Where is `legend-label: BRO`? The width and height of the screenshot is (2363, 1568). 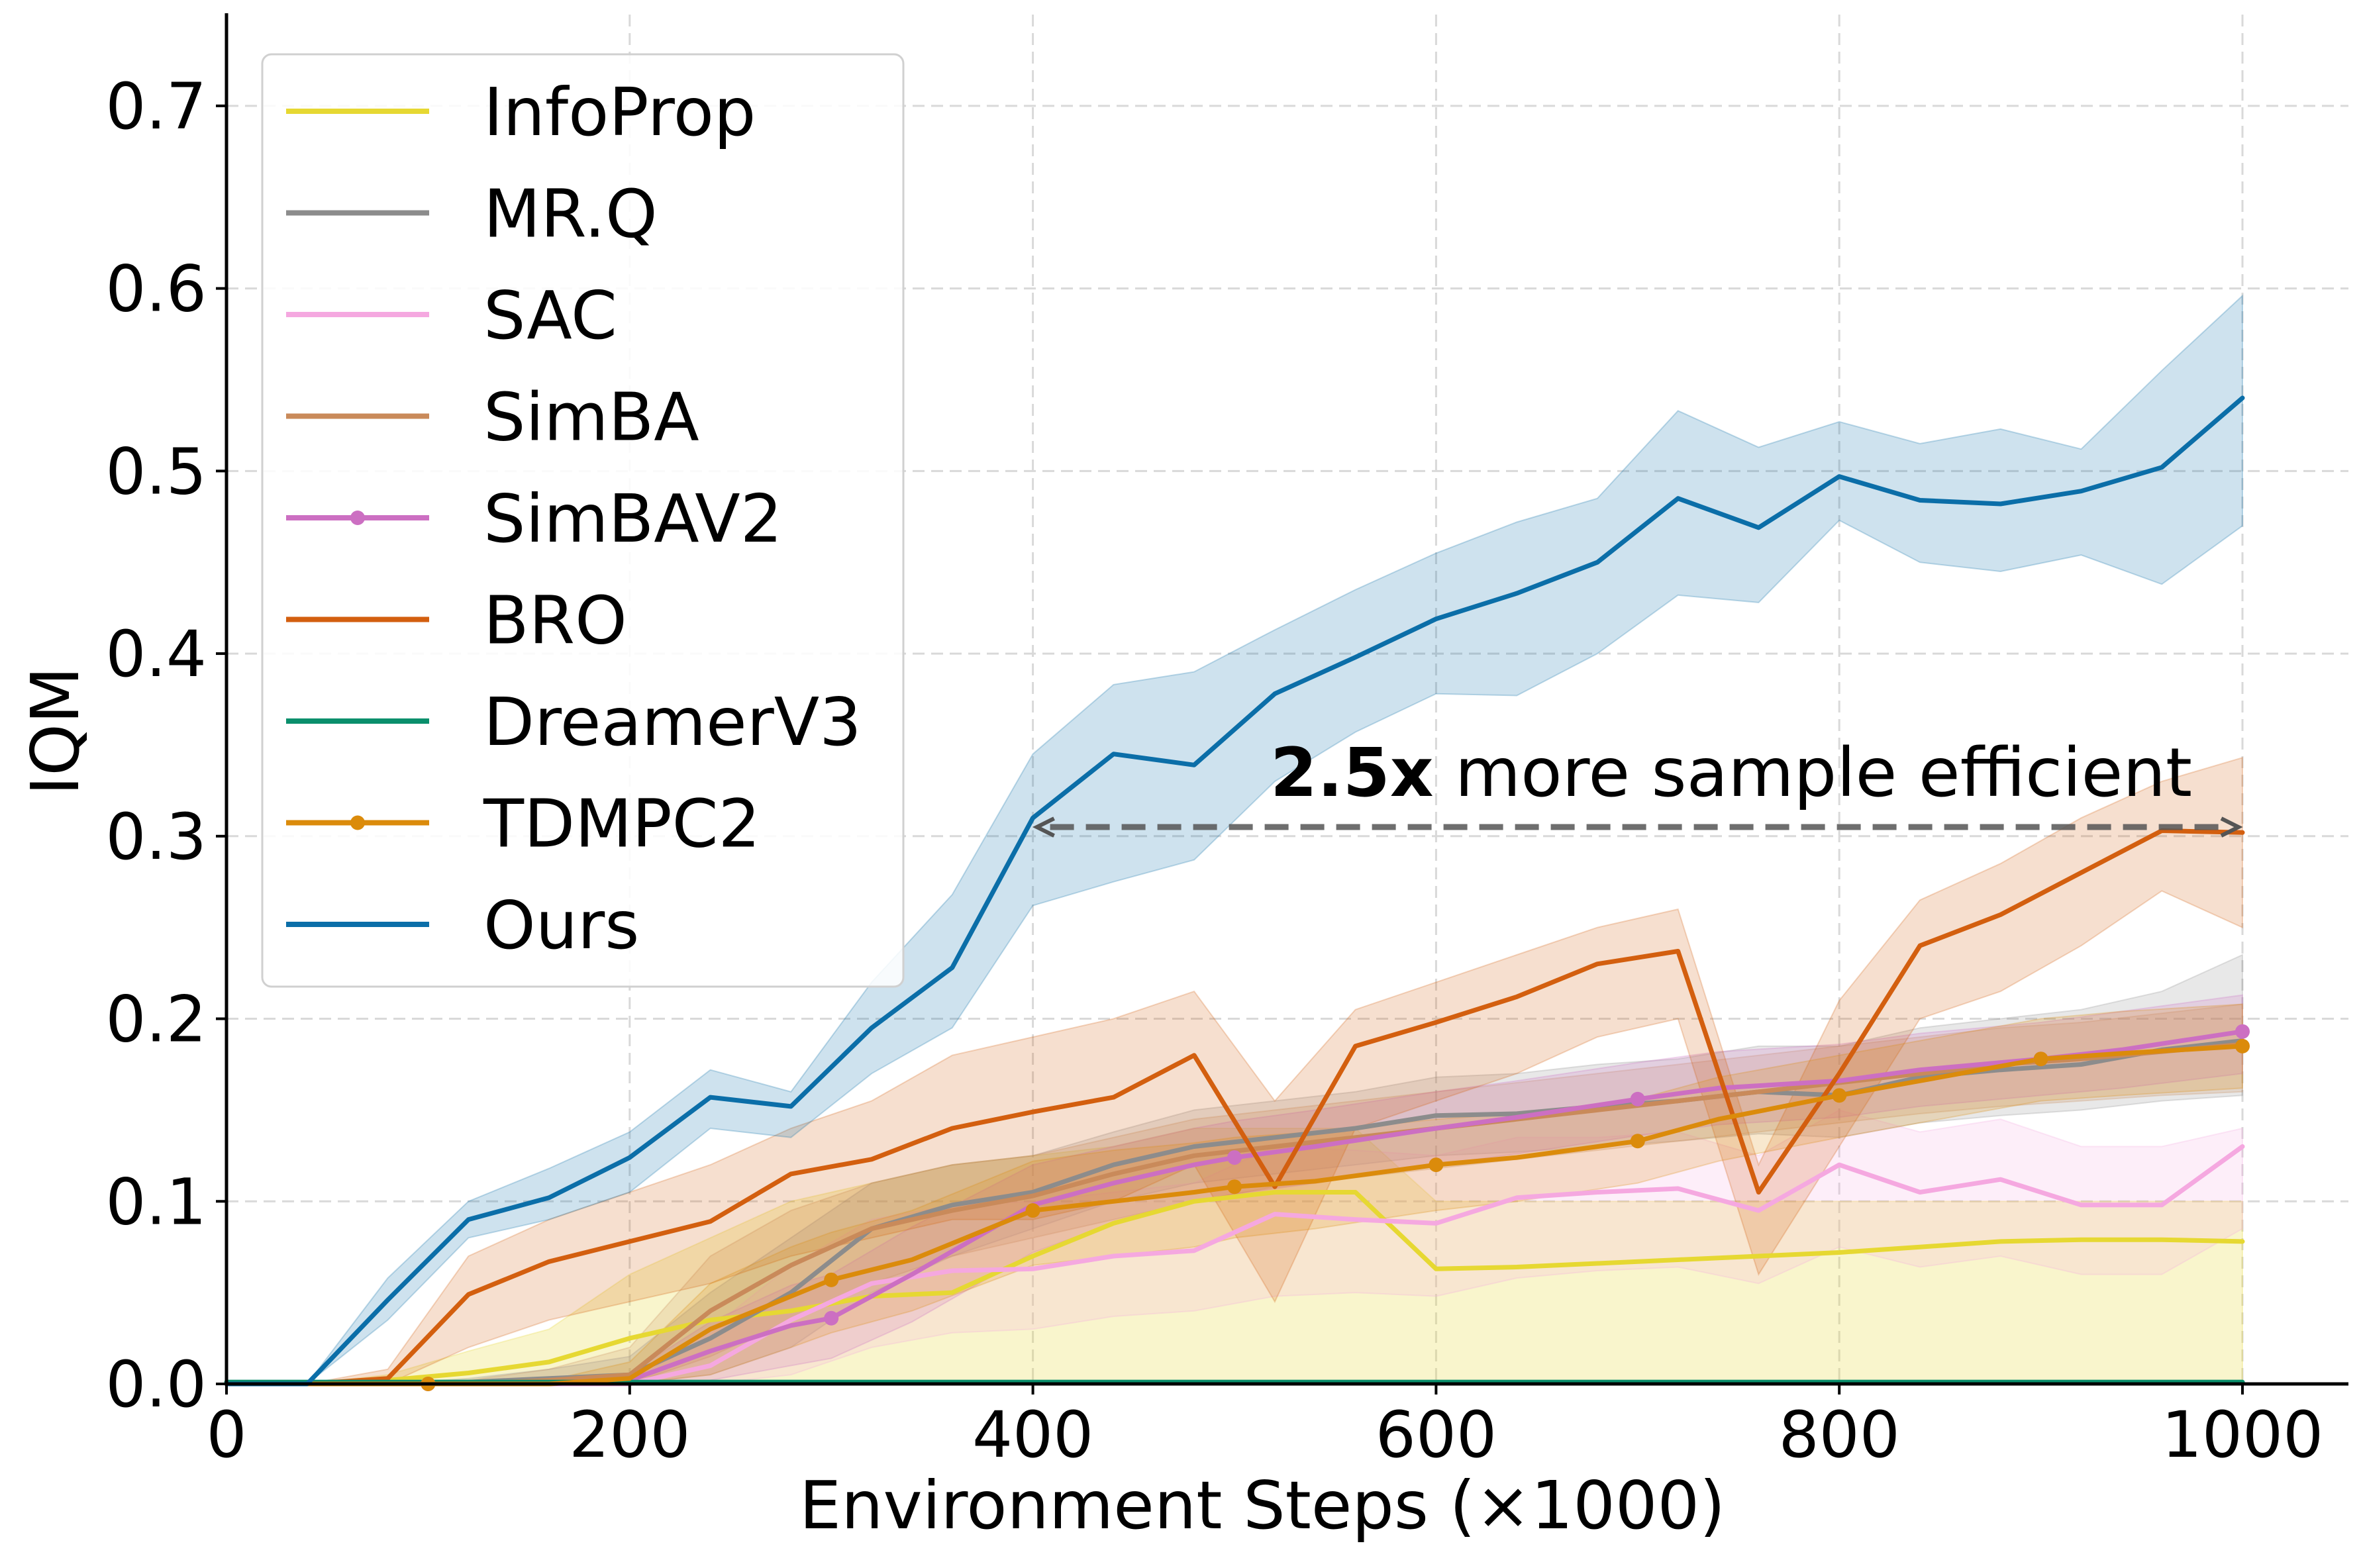 legend-label: BRO is located at coordinates (555, 621).